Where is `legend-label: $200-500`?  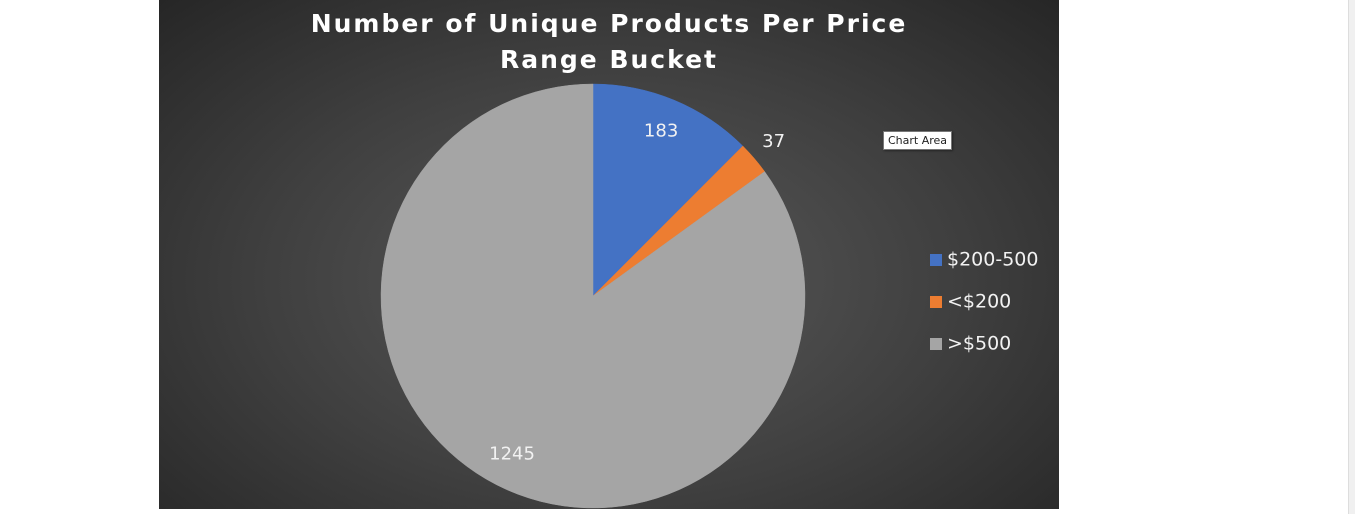 legend-label: $200-500 is located at coordinates (992, 260).